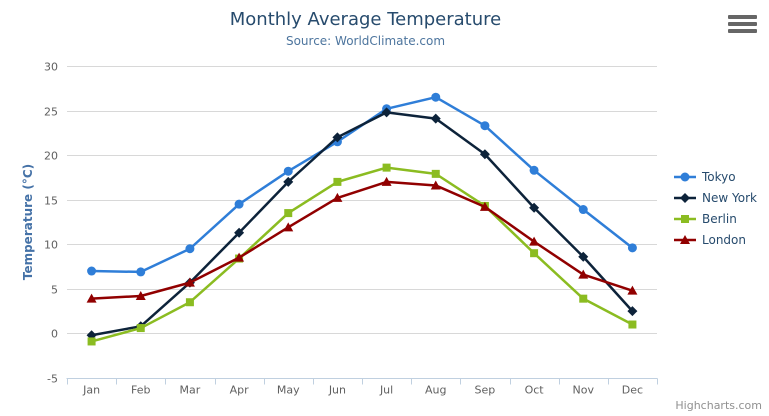 This screenshot has width=769, height=416. Describe the element at coordinates (54, 334) in the screenshot. I see `y-axis-tick-label: 0` at that location.